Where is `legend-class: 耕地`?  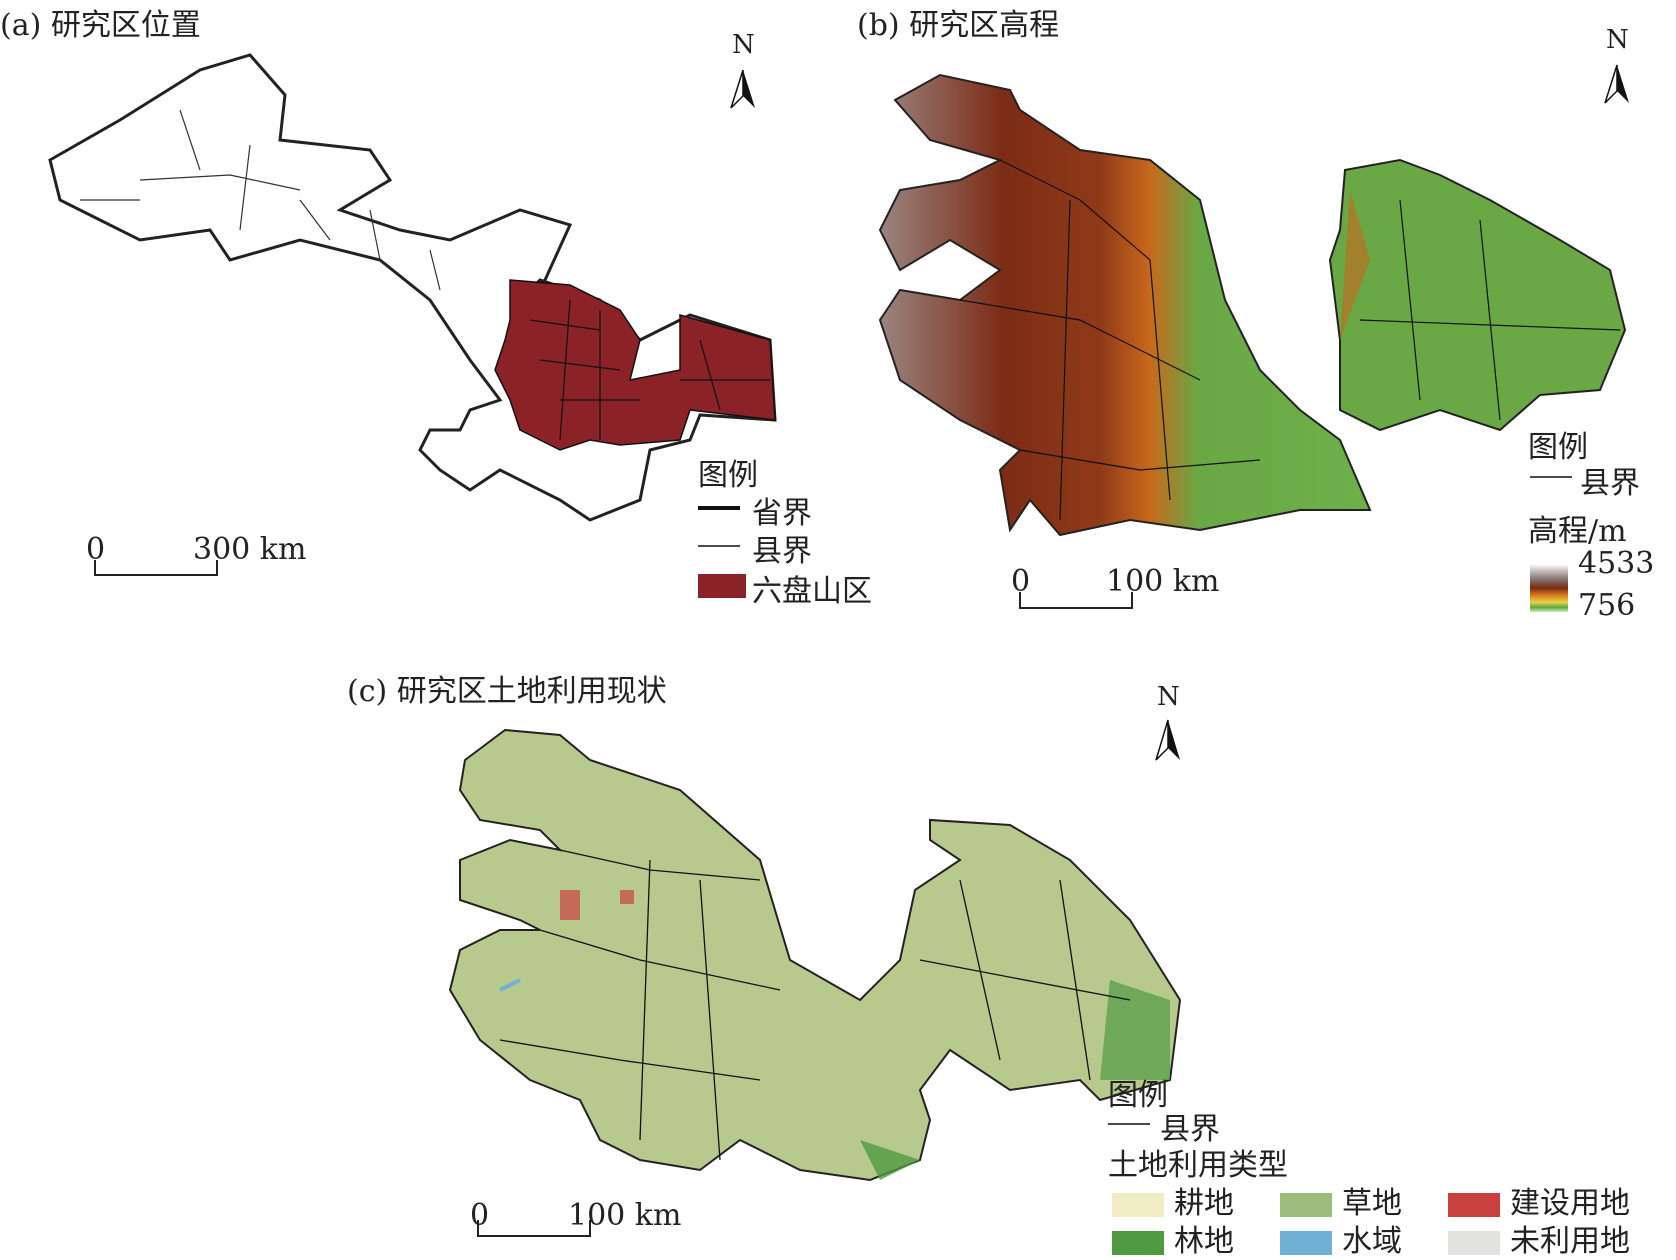
legend-class: 耕地 is located at coordinates (1173, 1200).